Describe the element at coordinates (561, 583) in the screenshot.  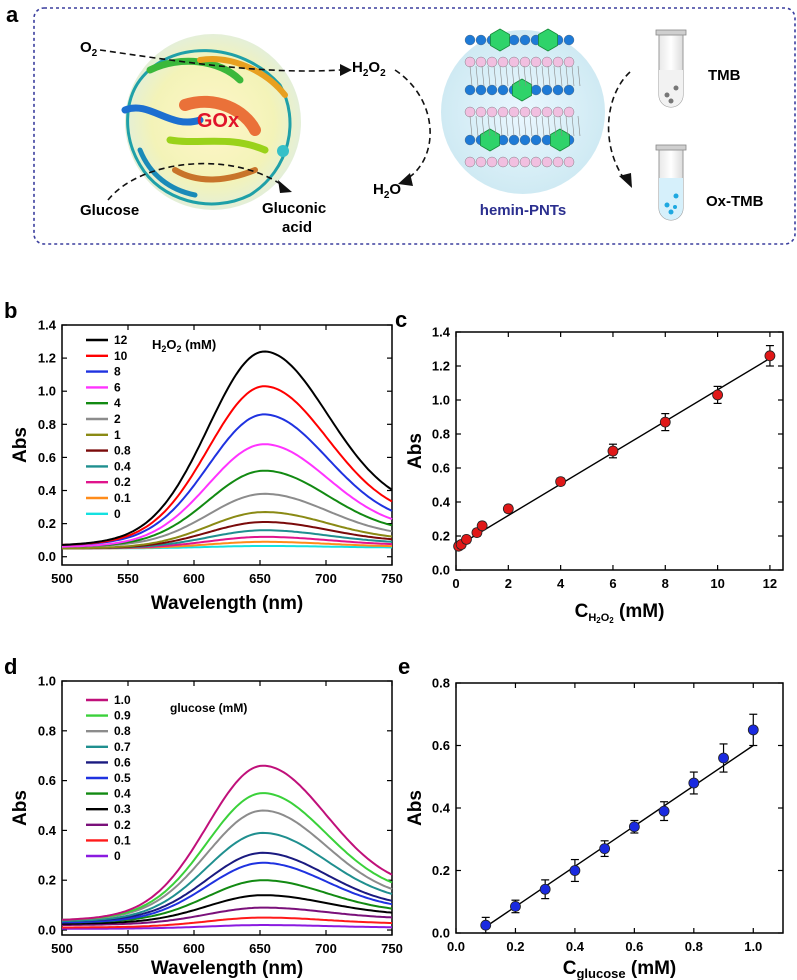
I see `x-tick-label: 4` at that location.